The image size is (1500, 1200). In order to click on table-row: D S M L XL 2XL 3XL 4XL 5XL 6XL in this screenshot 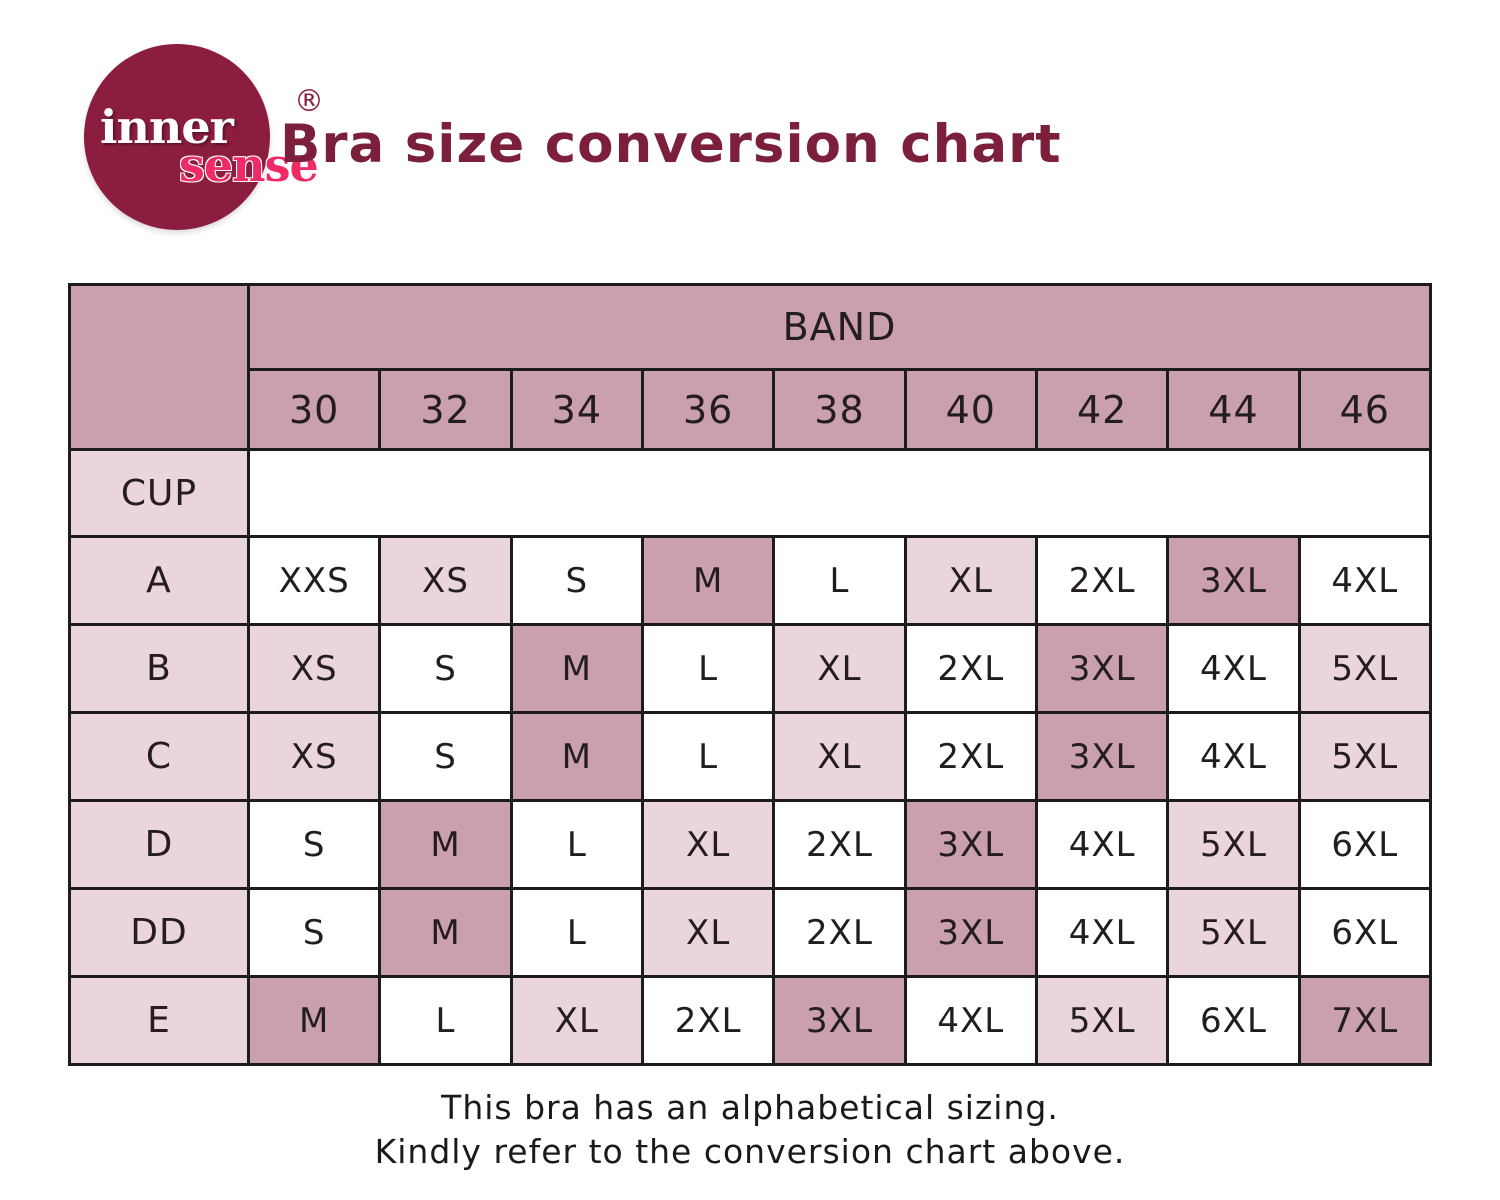, I will do `click(750, 844)`.